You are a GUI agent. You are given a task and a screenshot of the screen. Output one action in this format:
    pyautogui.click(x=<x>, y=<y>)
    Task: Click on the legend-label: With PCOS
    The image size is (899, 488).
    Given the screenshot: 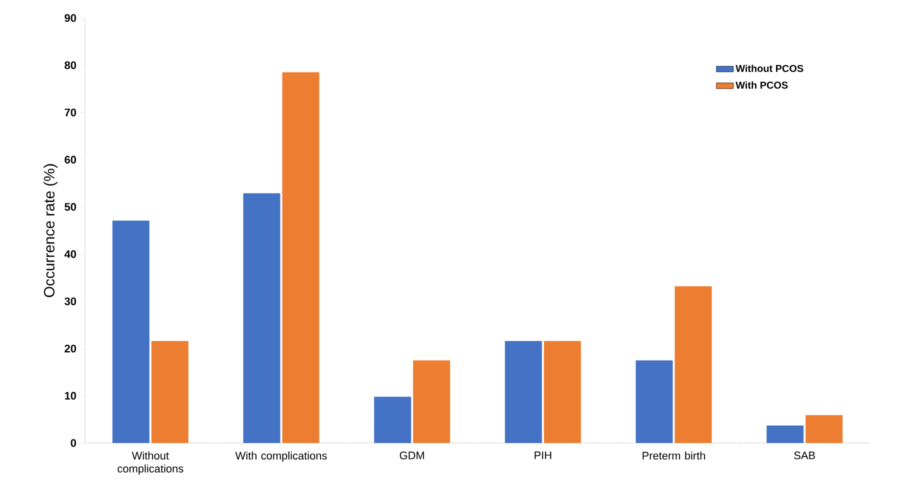 What is the action you would take?
    pyautogui.click(x=762, y=85)
    